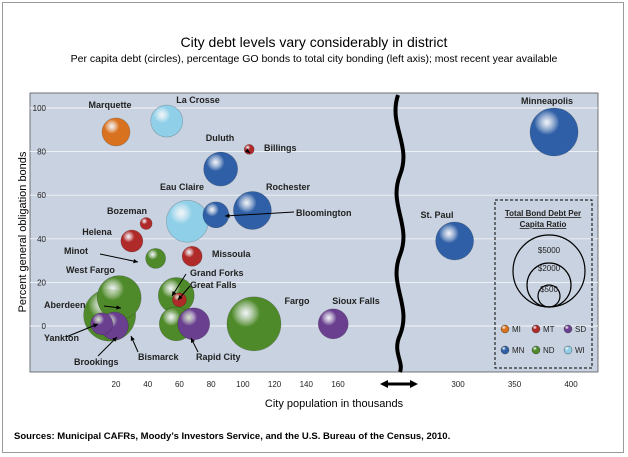 Image resolution: width=628 pixels, height=457 pixels. Describe the element at coordinates (182, 187) in the screenshot. I see `city-label: Eau Claire` at that location.